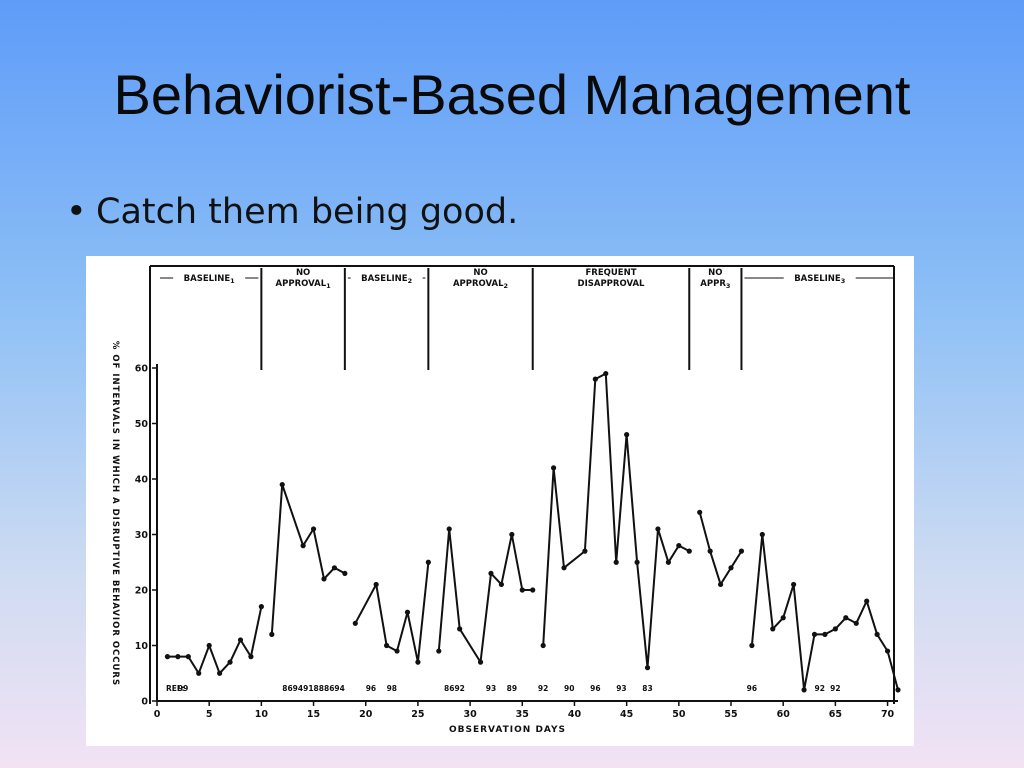  What do you see at coordinates (366, 714) in the screenshot?
I see `x-tick-label: 20` at bounding box center [366, 714].